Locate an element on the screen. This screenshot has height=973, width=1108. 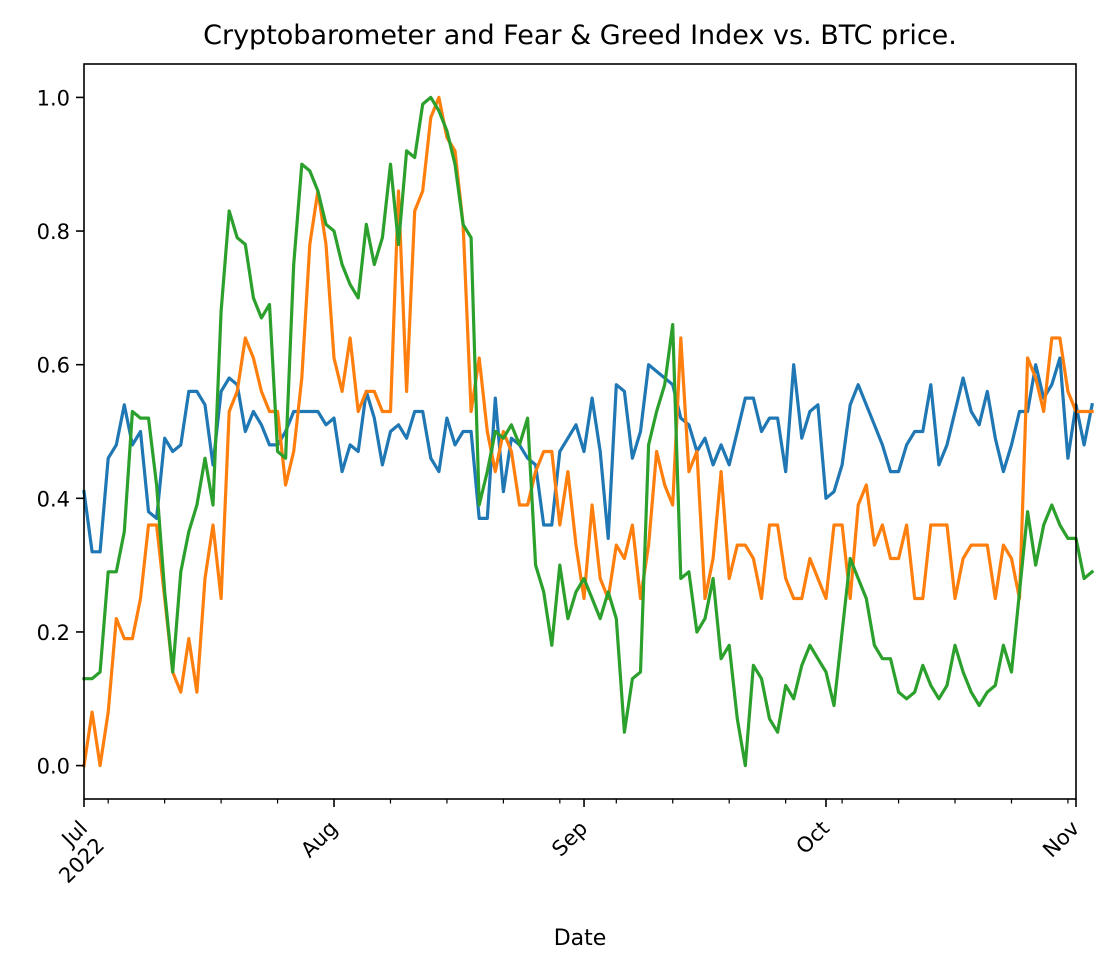
y-axis: 0.0 0.2 0.4 0.6 0.8 1.0 is located at coordinates (60, 432).